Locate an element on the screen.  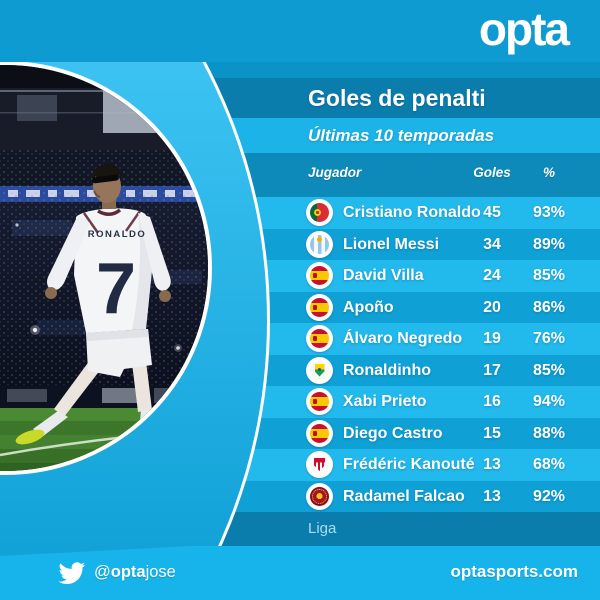
player-name: Xabi Prieto is located at coordinates (385, 401).